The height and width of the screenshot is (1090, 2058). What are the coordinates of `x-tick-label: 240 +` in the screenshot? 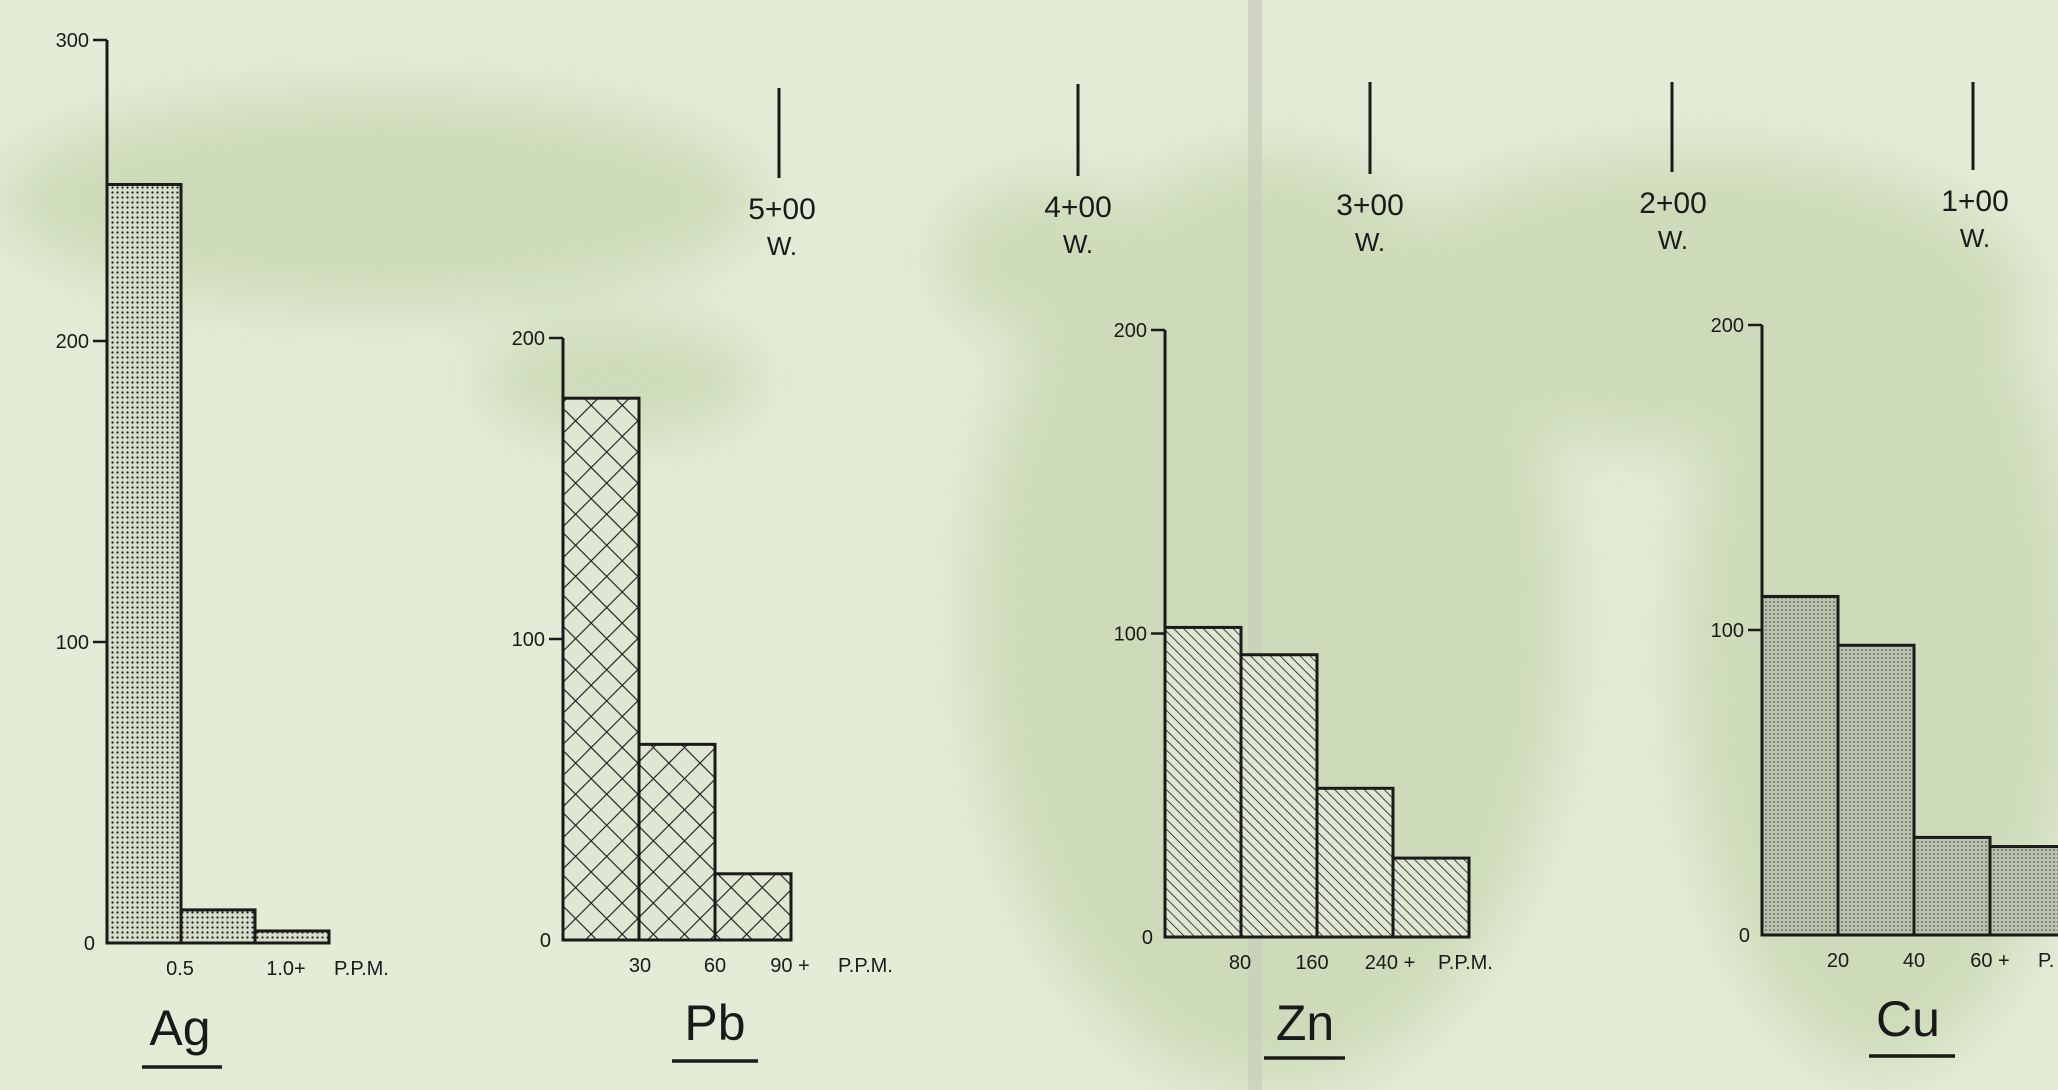 It's located at (1390, 963).